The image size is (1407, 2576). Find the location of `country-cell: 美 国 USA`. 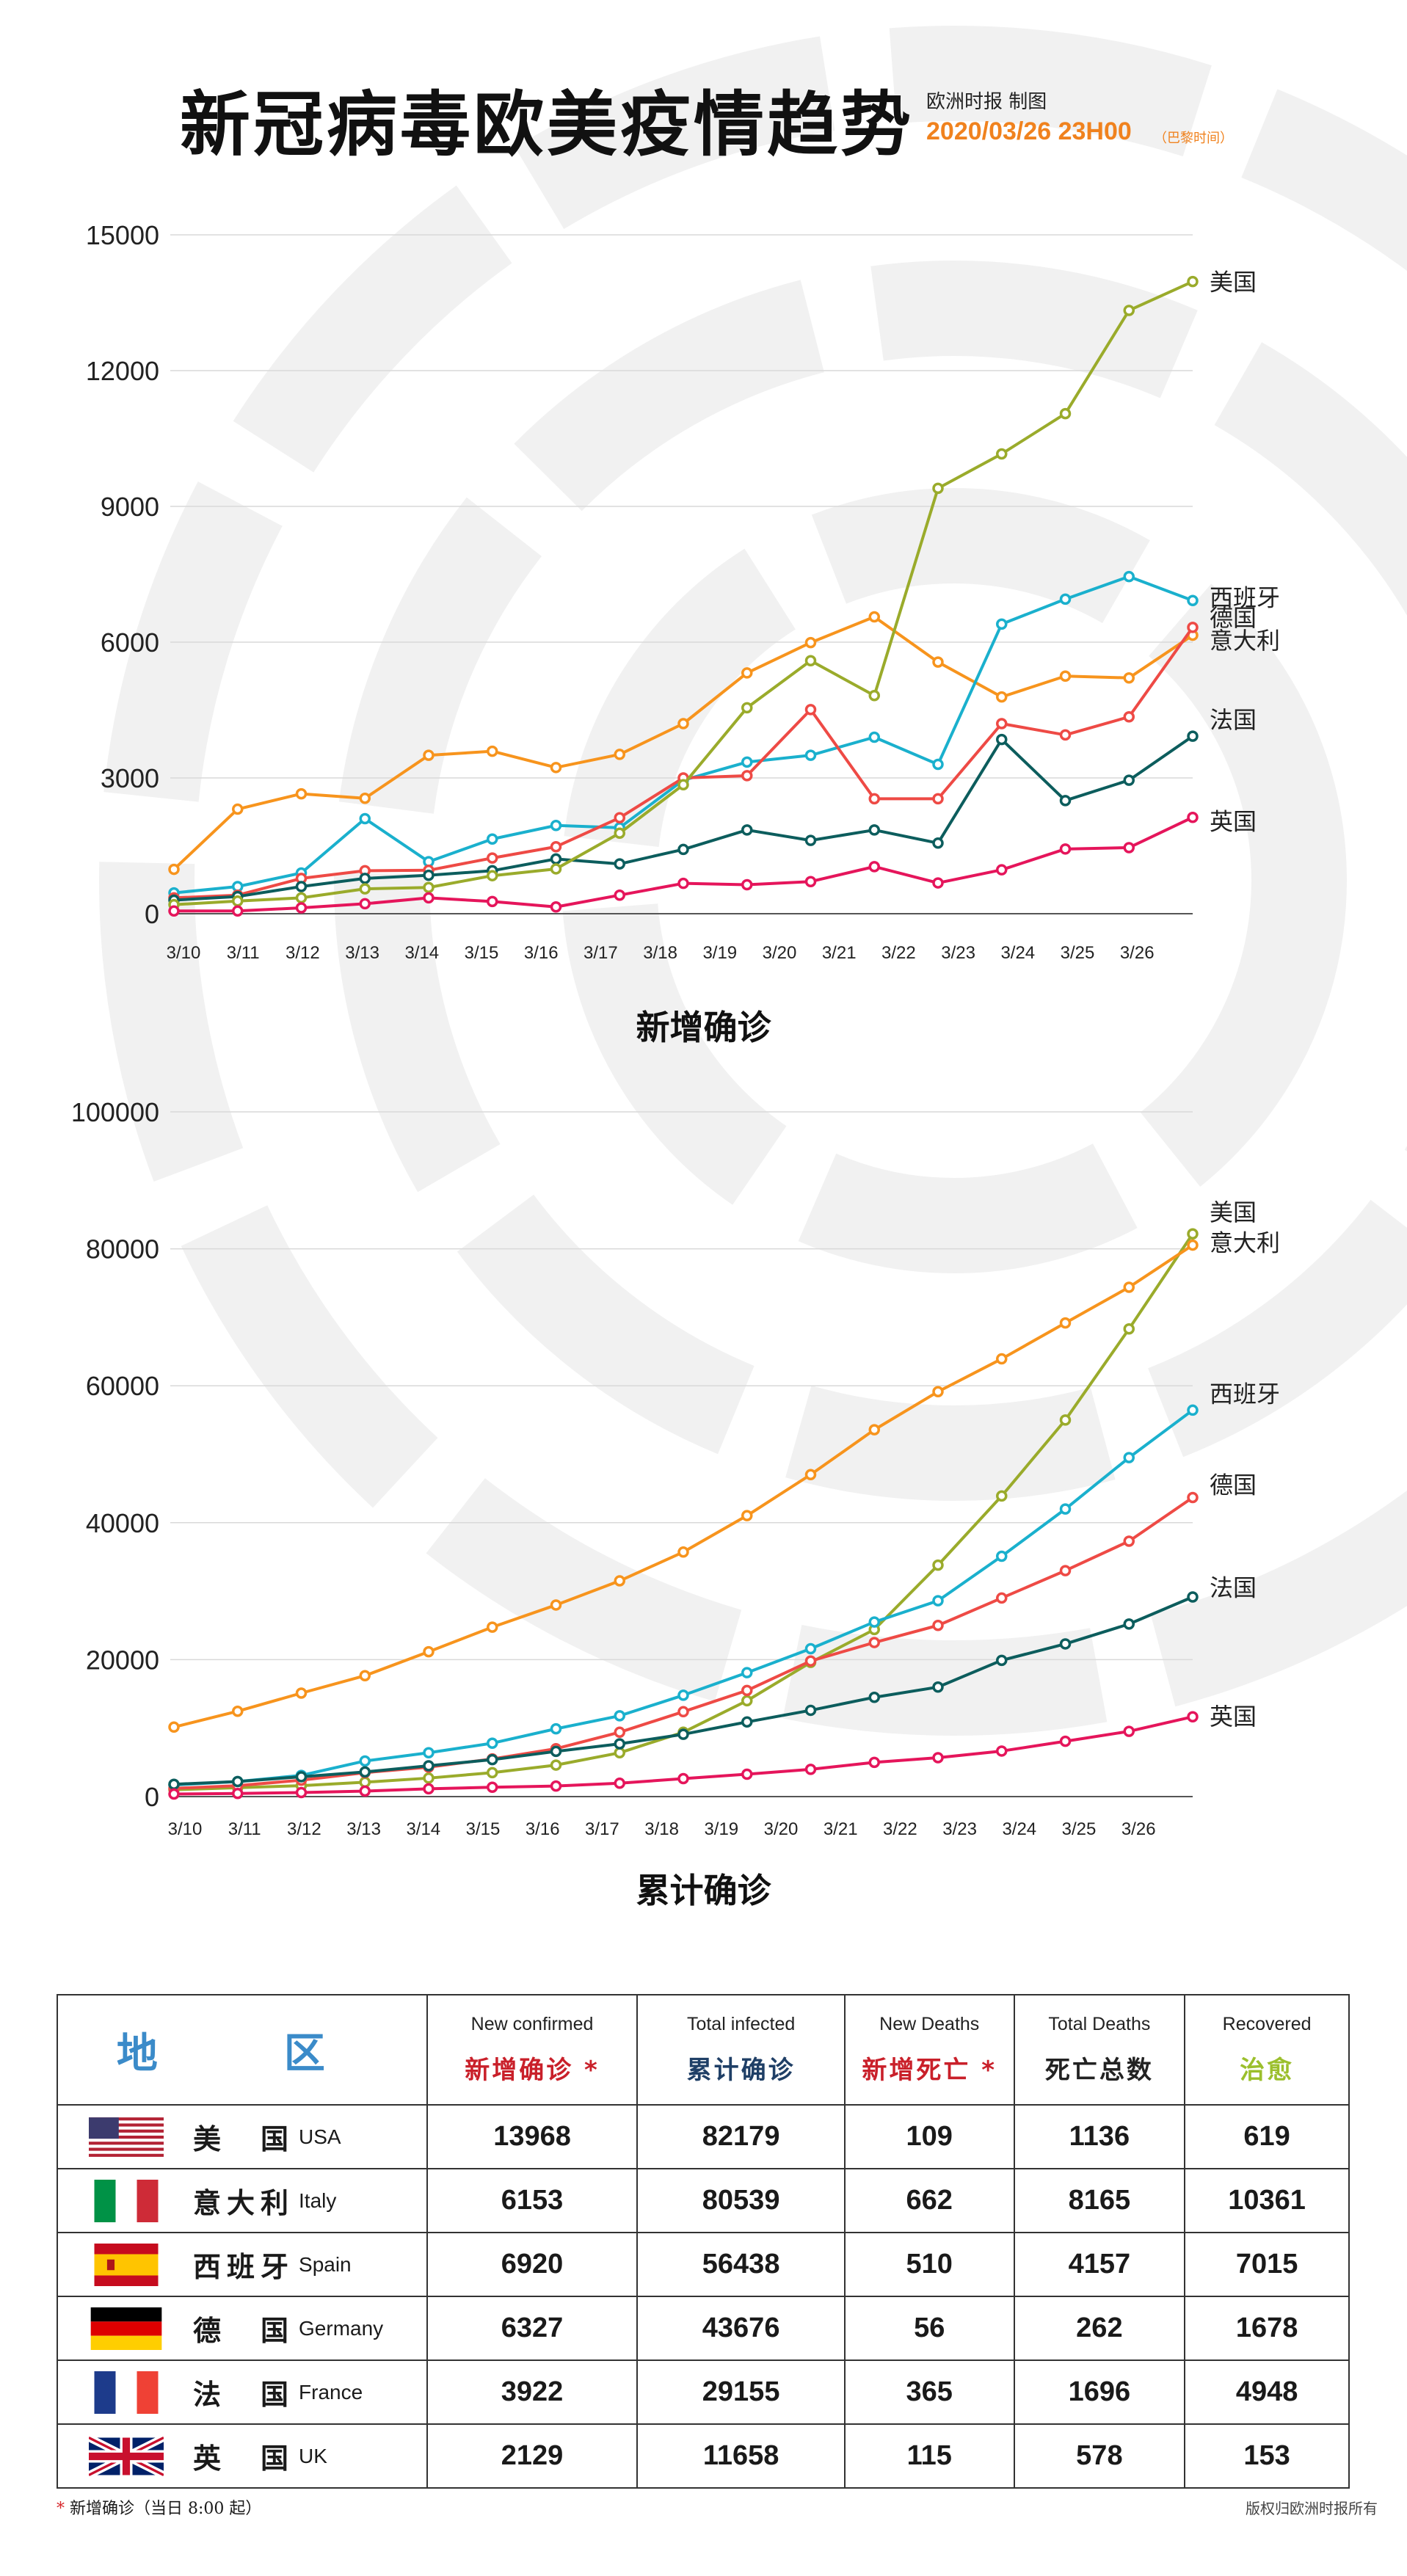

country-cell: 美 国 USA is located at coordinates (243, 2136).